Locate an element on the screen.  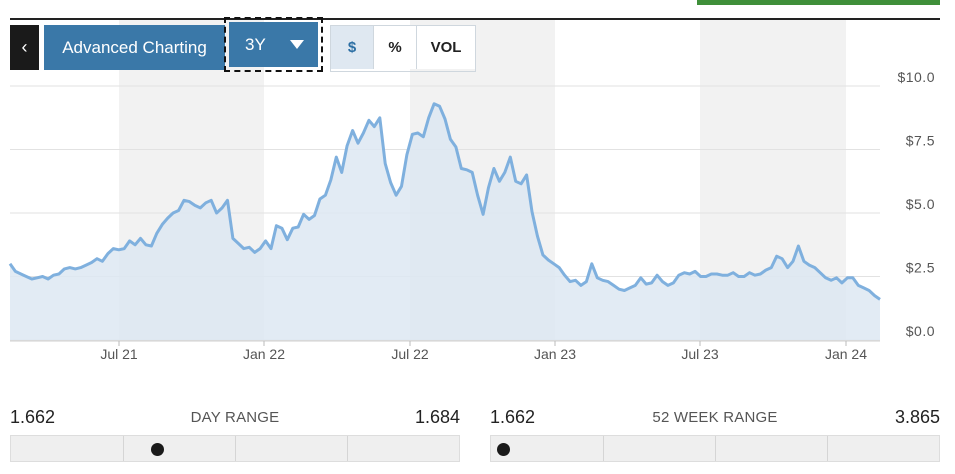
x-tick-label: Jan 23 is located at coordinates (555, 354).